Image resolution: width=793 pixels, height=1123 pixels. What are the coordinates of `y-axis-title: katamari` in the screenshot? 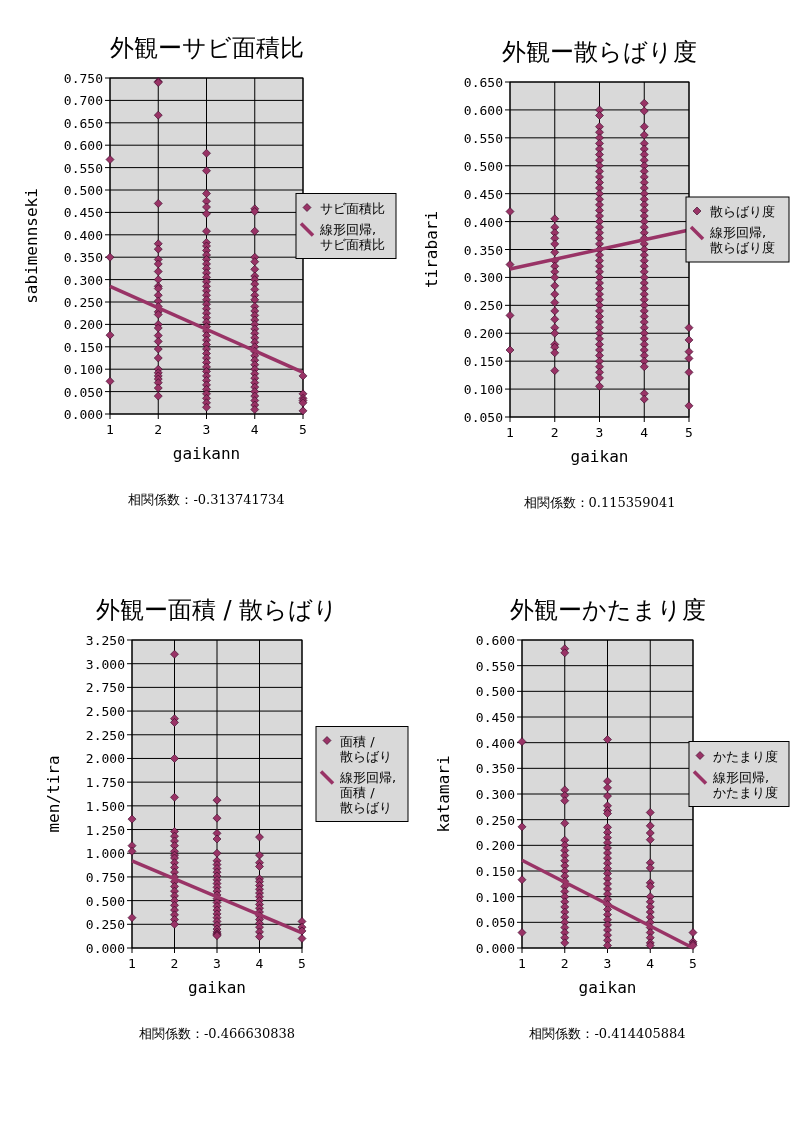 It's located at (443, 794).